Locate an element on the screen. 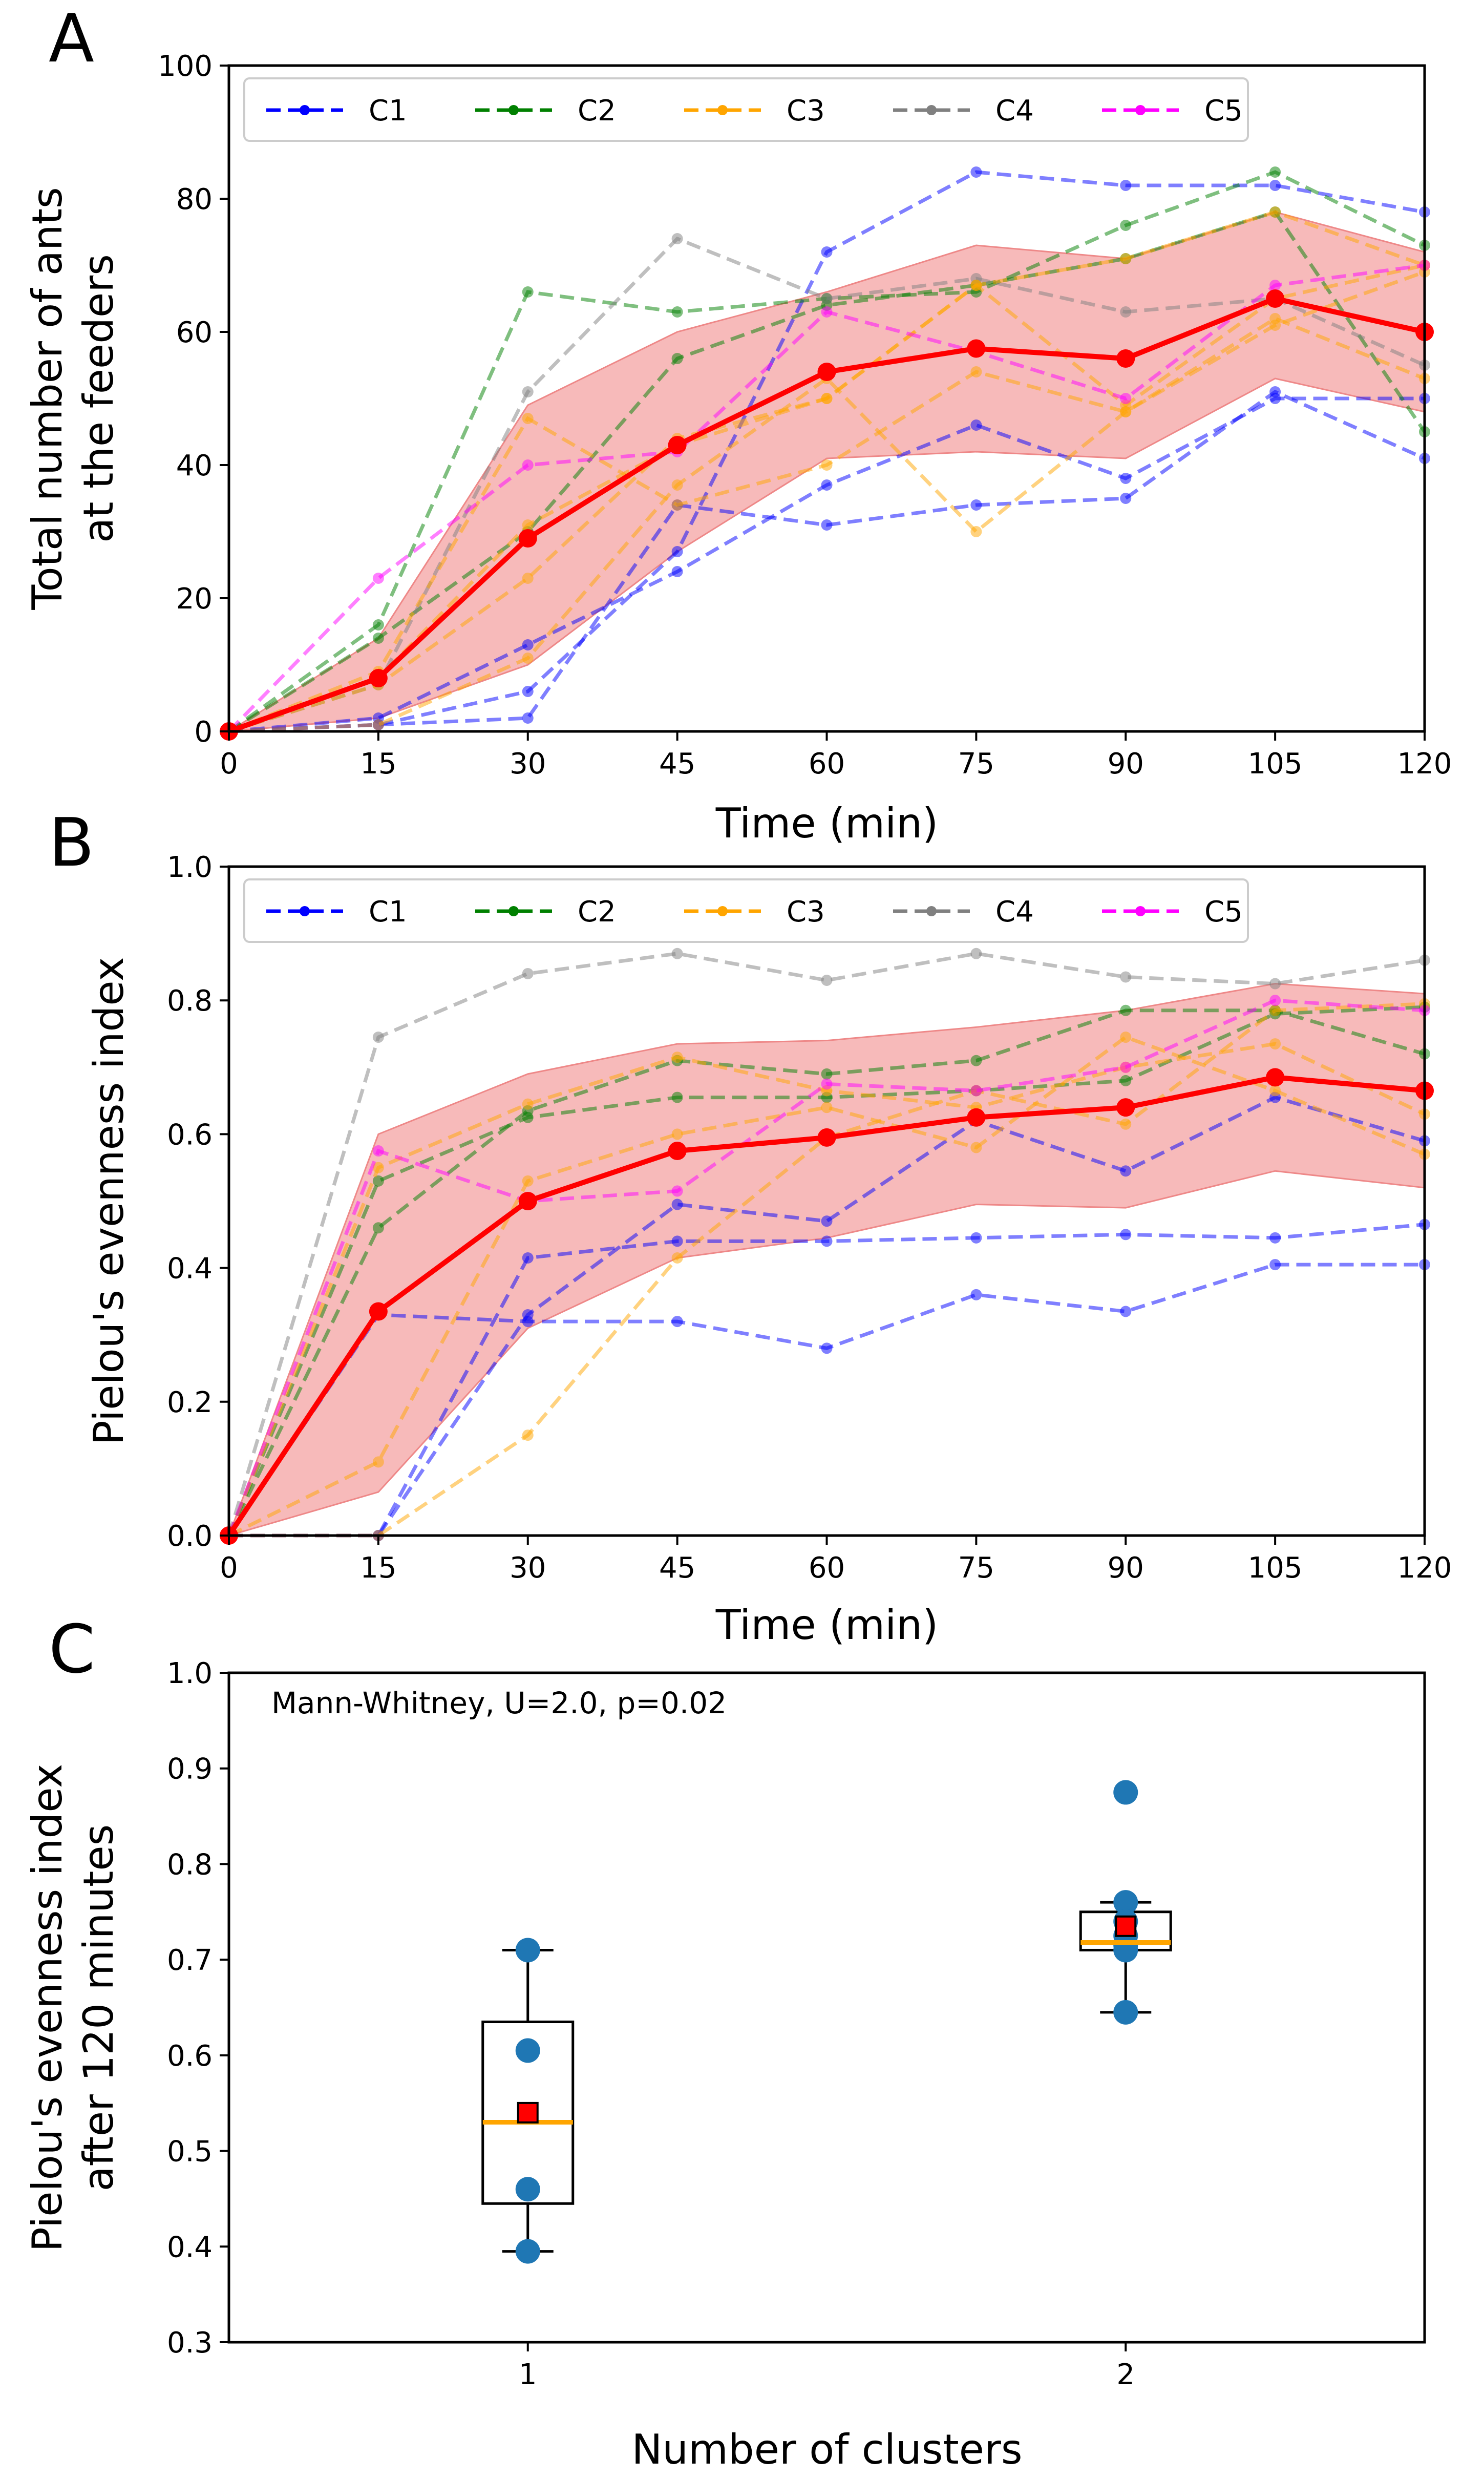 The height and width of the screenshot is (2480, 1484). panel-a-x-tick-label: 75 is located at coordinates (976, 764).